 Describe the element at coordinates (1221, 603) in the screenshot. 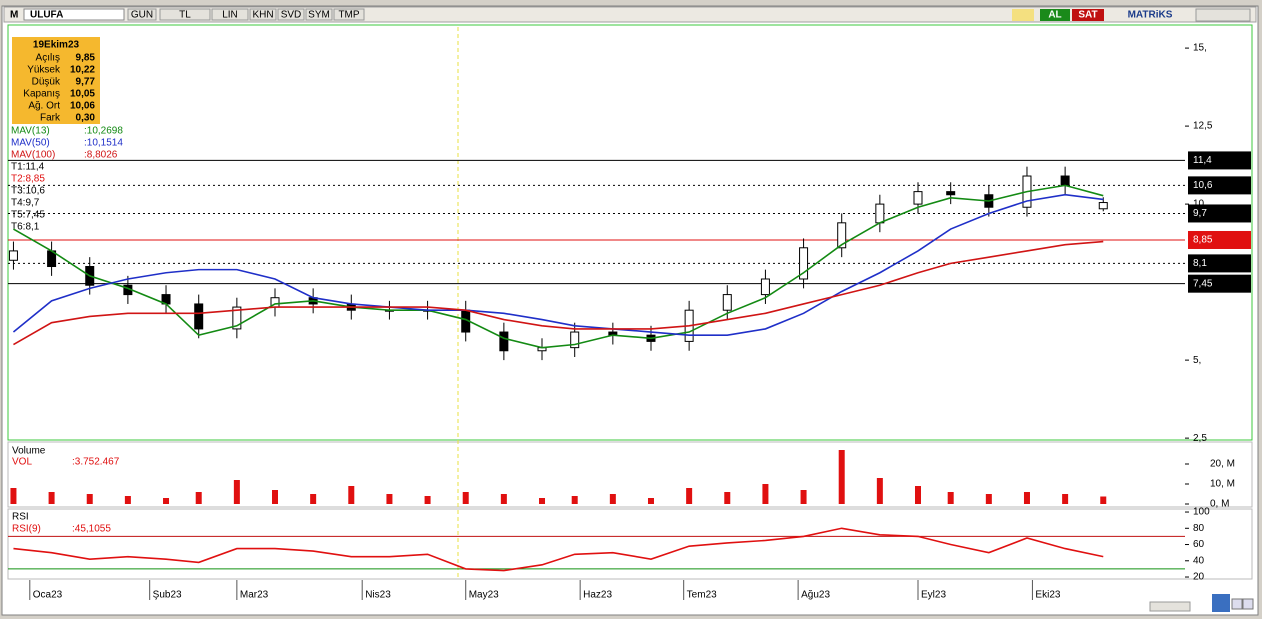

I see `refresh-button` at that location.